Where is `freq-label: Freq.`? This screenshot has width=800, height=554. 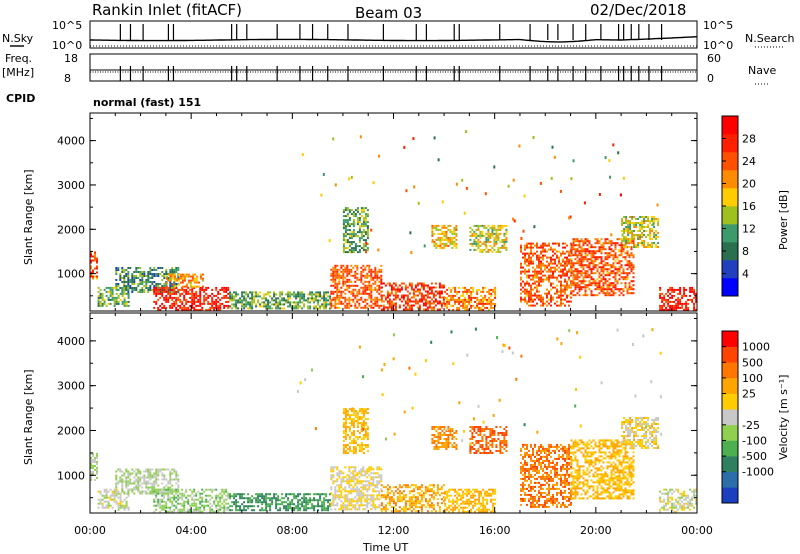
freq-label: Freq. is located at coordinates (18, 58).